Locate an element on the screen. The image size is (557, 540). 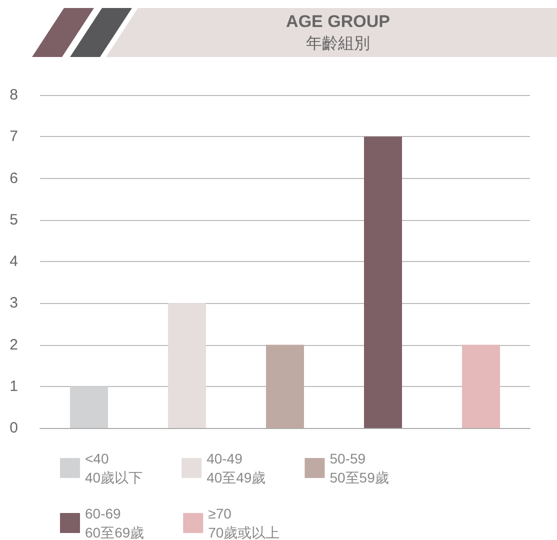
y-tick-label: 7 is located at coordinates (14, 137).